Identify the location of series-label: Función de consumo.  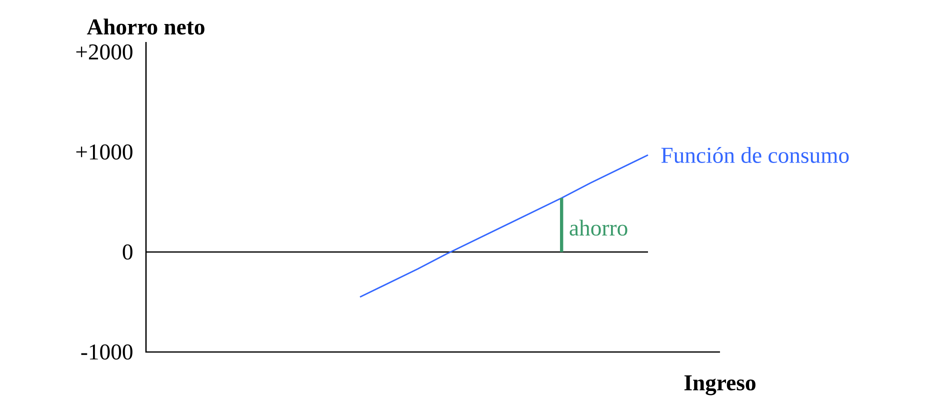
(755, 154).